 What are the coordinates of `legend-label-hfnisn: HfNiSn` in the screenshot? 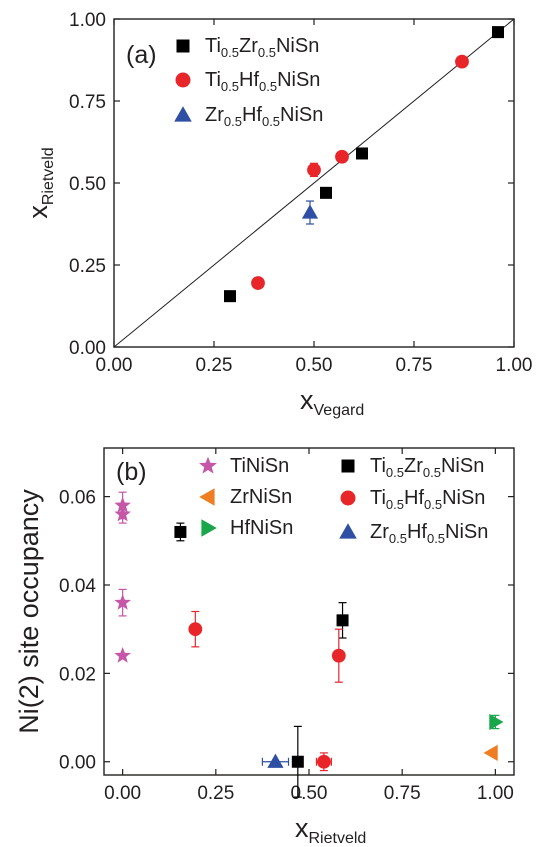 It's located at (261, 528).